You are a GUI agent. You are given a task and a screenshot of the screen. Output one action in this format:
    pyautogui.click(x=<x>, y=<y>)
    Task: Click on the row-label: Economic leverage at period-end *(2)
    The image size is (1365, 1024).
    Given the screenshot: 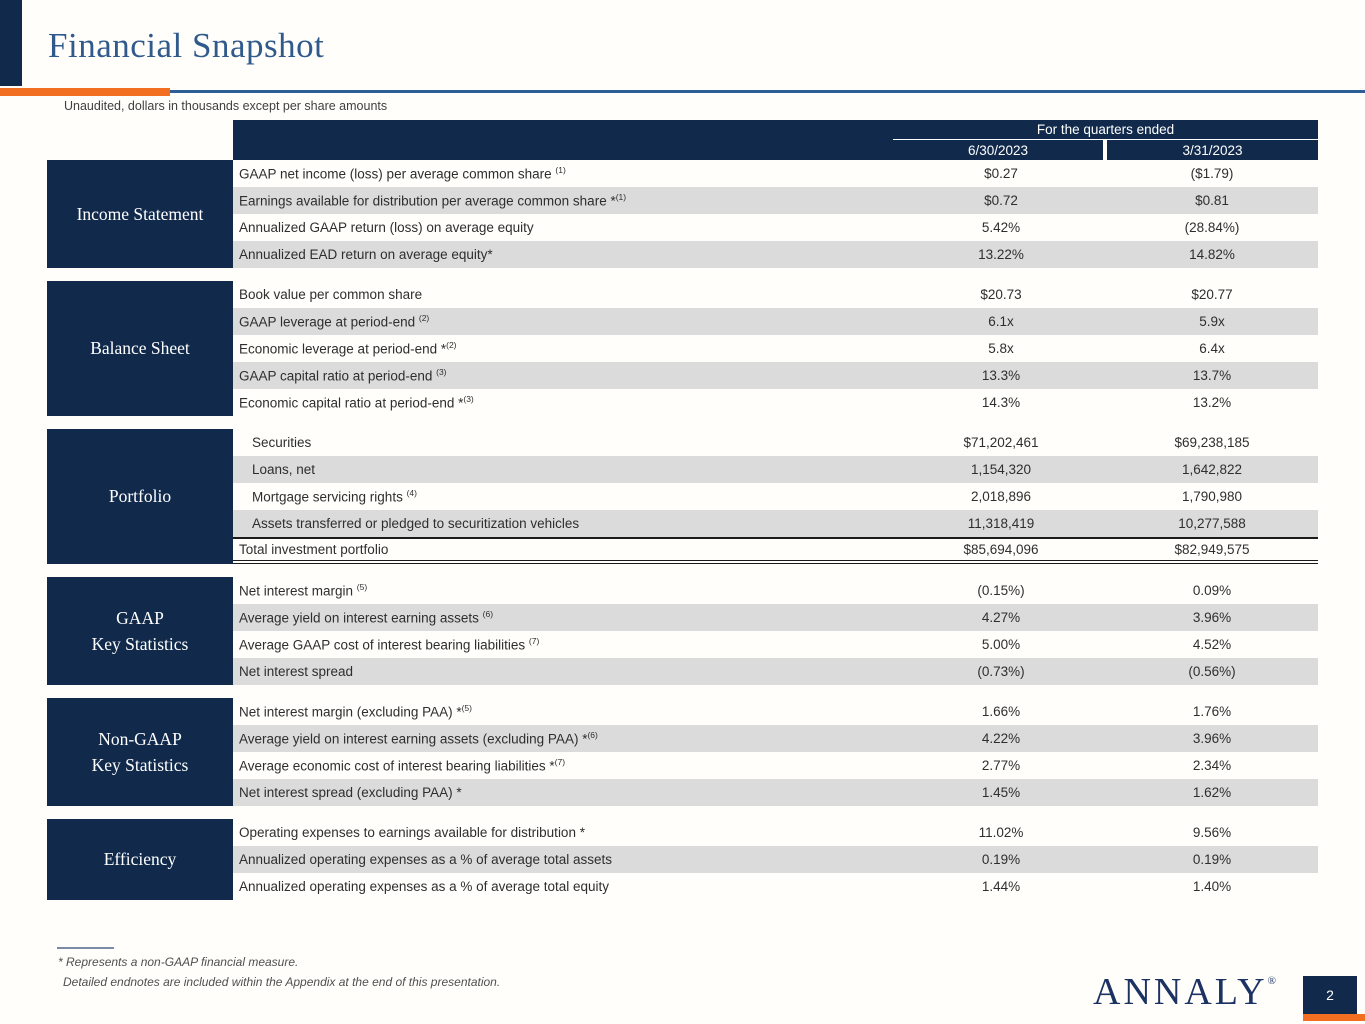 What is the action you would take?
    pyautogui.click(x=348, y=348)
    